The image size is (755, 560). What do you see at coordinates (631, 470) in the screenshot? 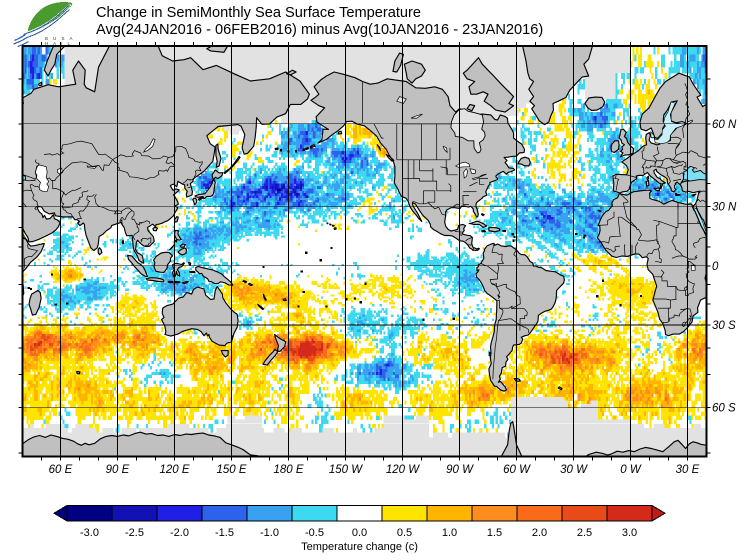
I see `svg-text: 0 W` at bounding box center [631, 470].